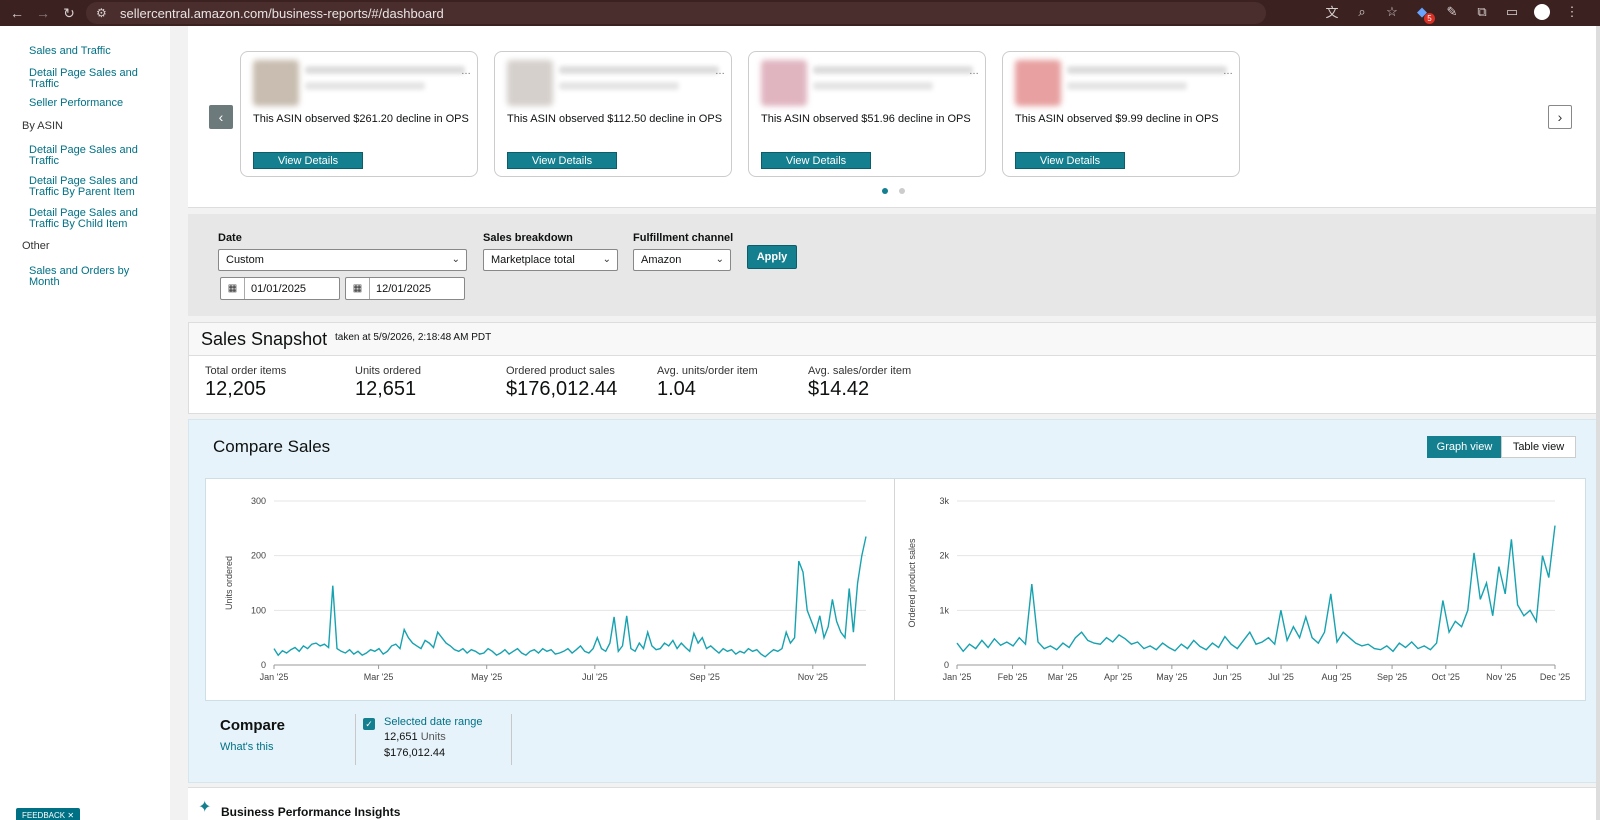  I want to click on x-tick-label: Aug '25, so click(1336, 677).